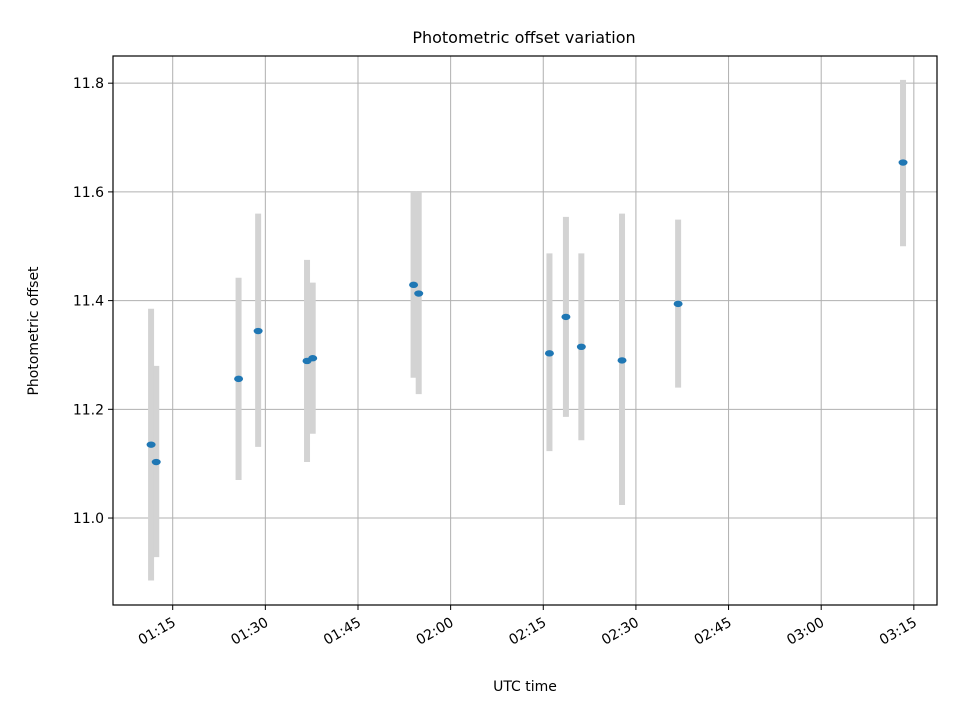 The width and height of the screenshot is (960, 720). What do you see at coordinates (713, 632) in the screenshot?
I see `x-tick-label: 02:45` at bounding box center [713, 632].